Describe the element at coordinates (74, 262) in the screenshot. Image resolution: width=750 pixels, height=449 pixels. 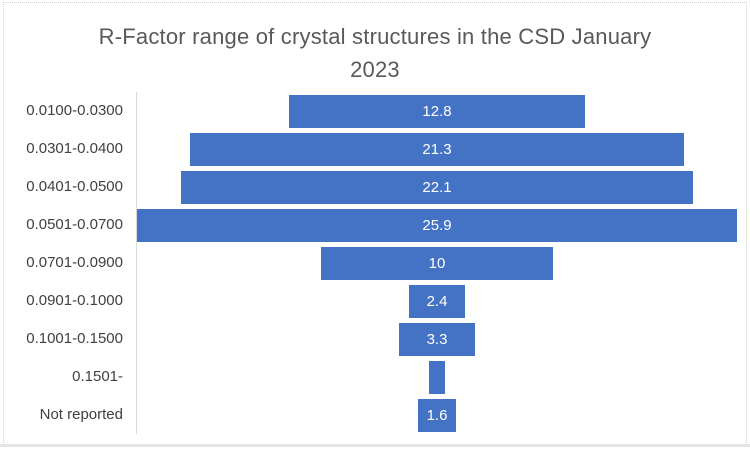
I see `category-label: 0.0701-0.0900` at that location.